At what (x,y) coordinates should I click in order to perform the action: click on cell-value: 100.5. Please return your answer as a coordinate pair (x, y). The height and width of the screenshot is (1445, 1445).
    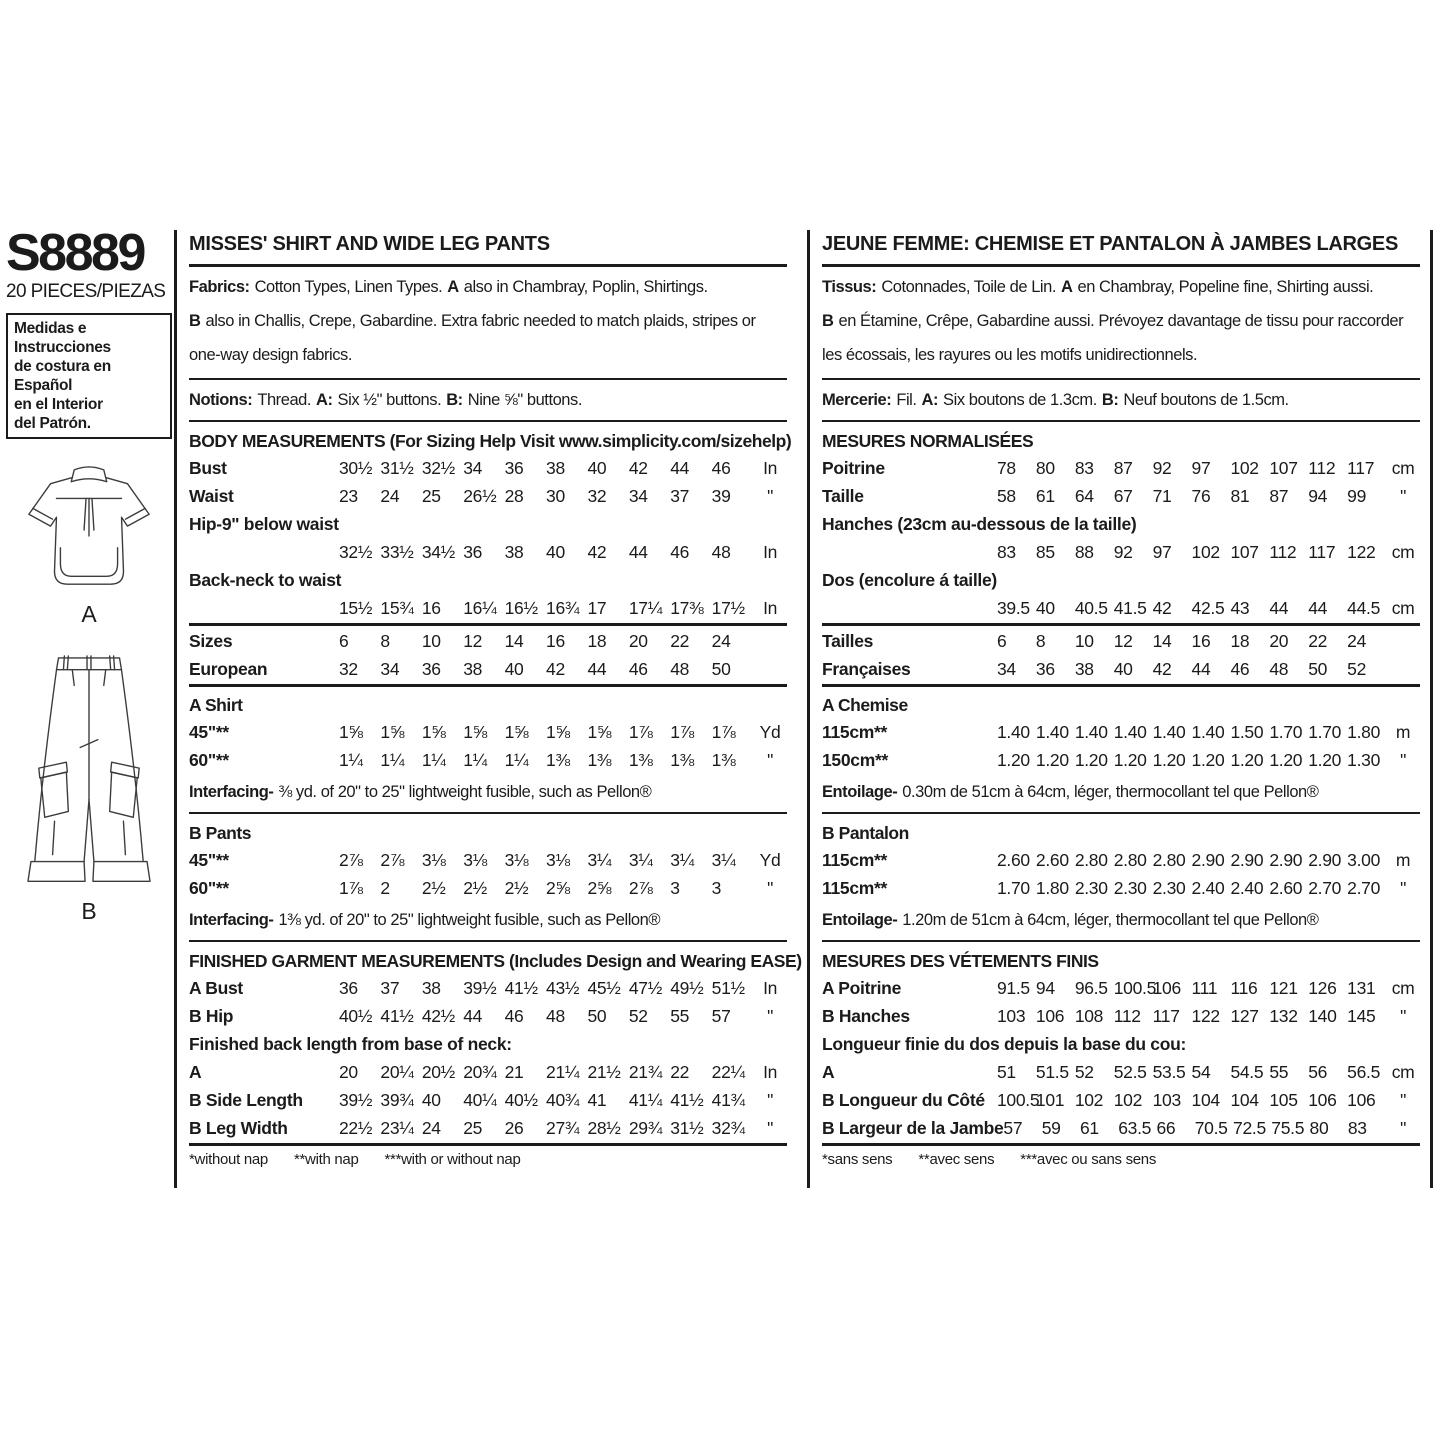
    Looking at the image, I should click on (1135, 988).